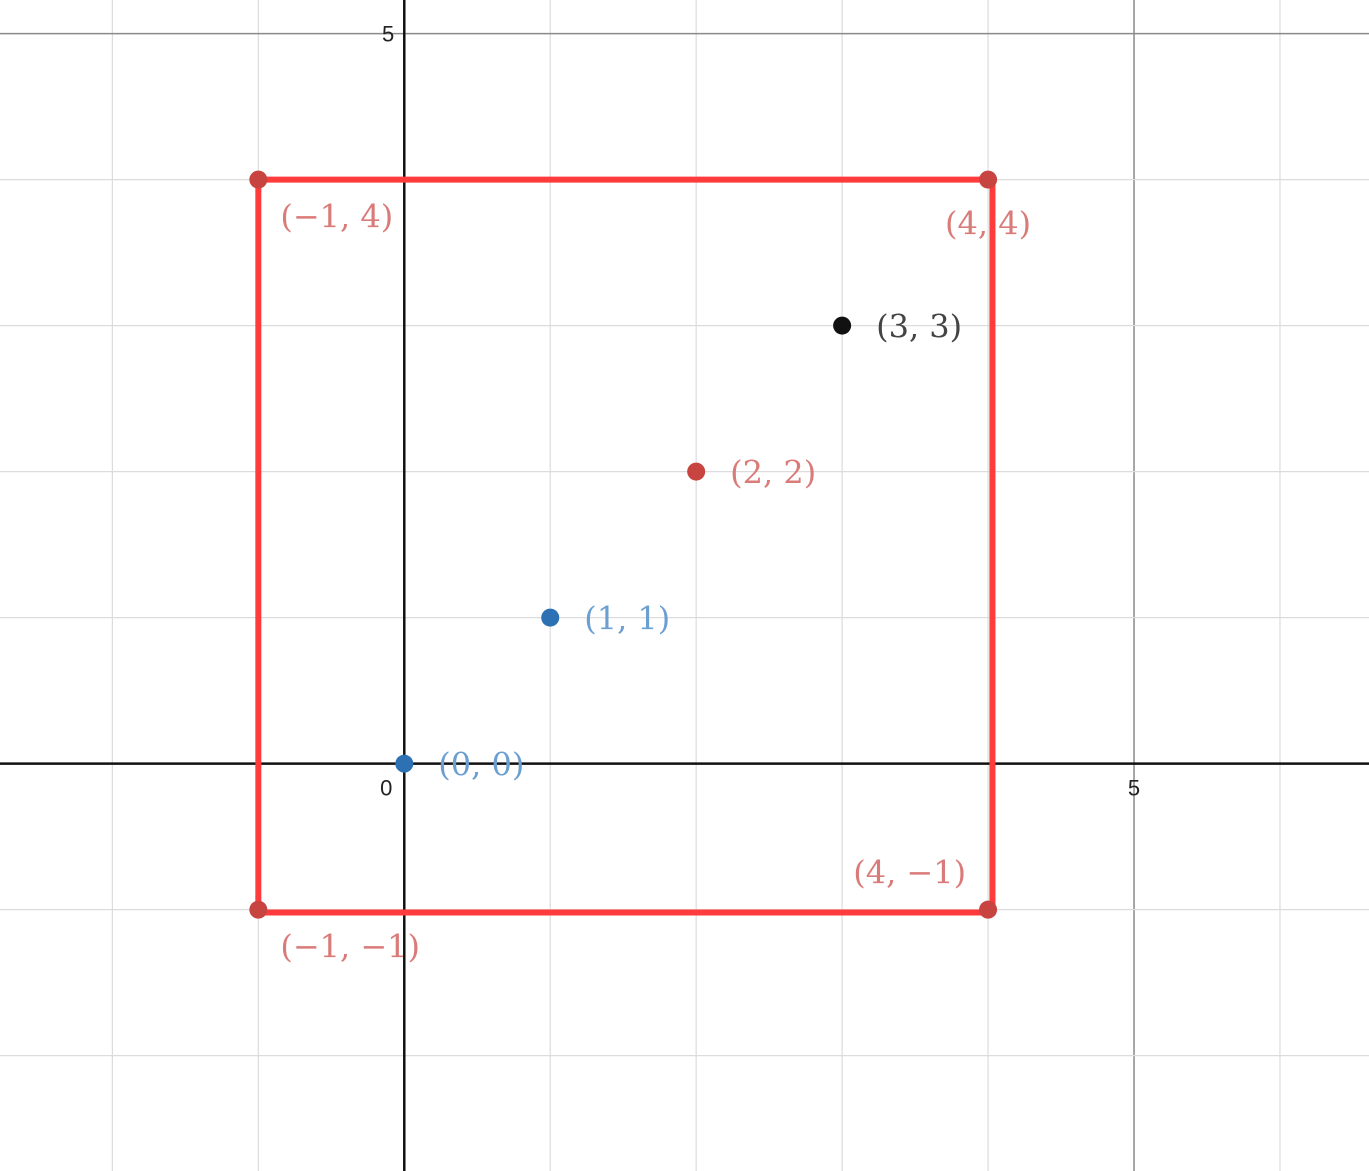 This screenshot has width=1369, height=1171. What do you see at coordinates (1134, 788) in the screenshot?
I see `x-tick-label: 5` at bounding box center [1134, 788].